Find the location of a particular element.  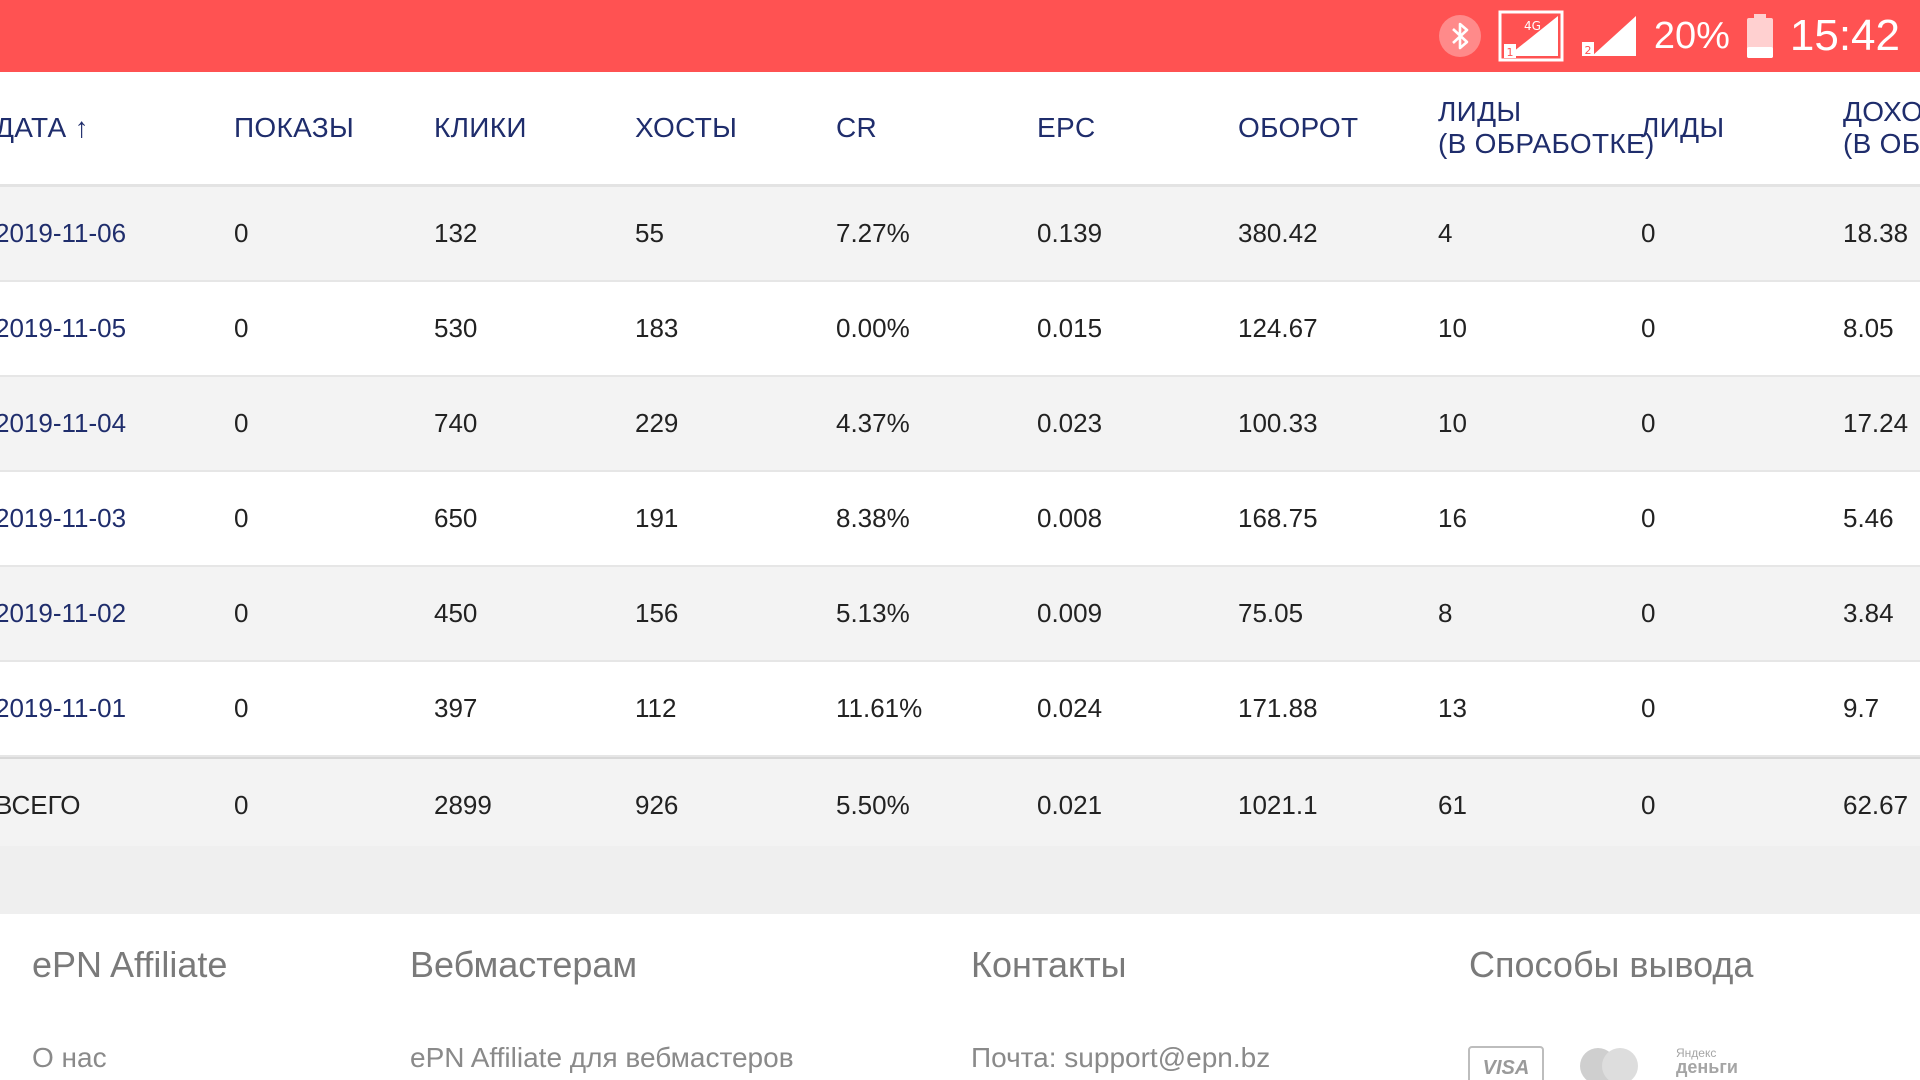

footer-title-withdrawal: Способы вывода is located at coordinates (1611, 964).